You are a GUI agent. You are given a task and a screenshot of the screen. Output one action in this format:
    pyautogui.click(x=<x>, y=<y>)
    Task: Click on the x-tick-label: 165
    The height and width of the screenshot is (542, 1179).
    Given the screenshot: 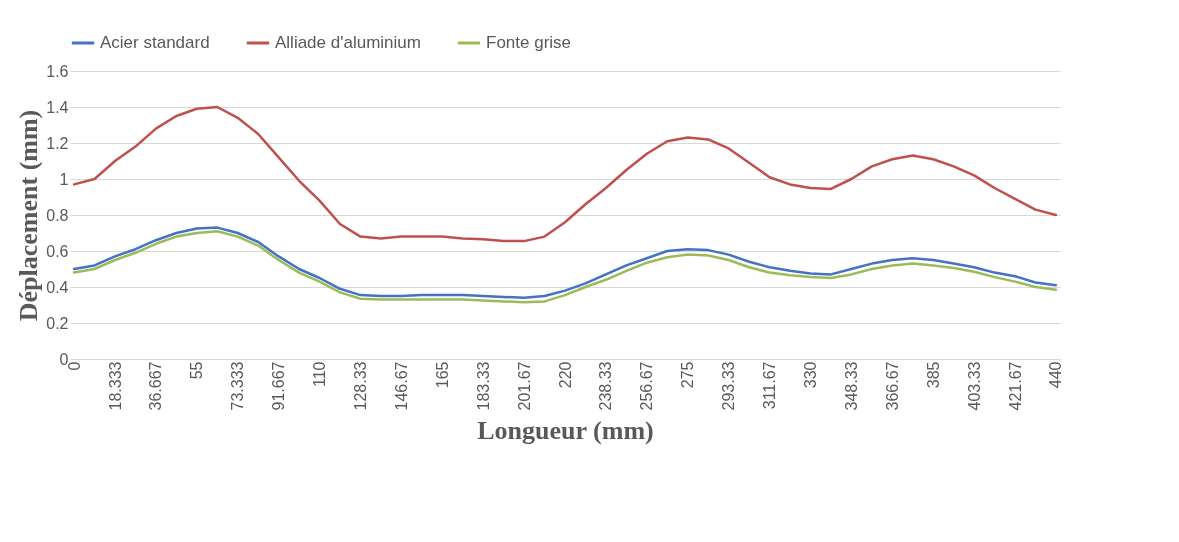 What is the action you would take?
    pyautogui.click(x=442, y=375)
    